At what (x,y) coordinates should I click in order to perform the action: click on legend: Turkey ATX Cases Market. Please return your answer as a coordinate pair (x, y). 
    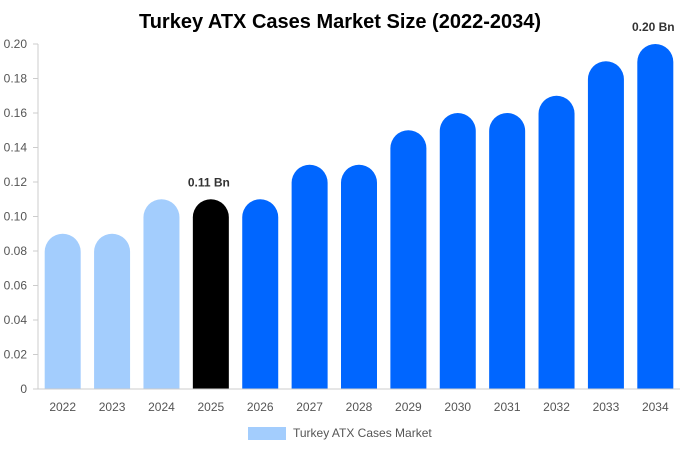
    Looking at the image, I should click on (340, 433).